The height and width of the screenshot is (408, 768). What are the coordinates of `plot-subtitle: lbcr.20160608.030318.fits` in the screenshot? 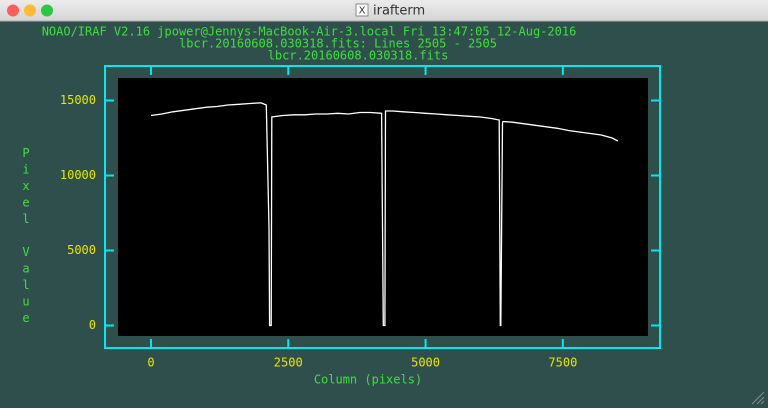 It's located at (358, 56).